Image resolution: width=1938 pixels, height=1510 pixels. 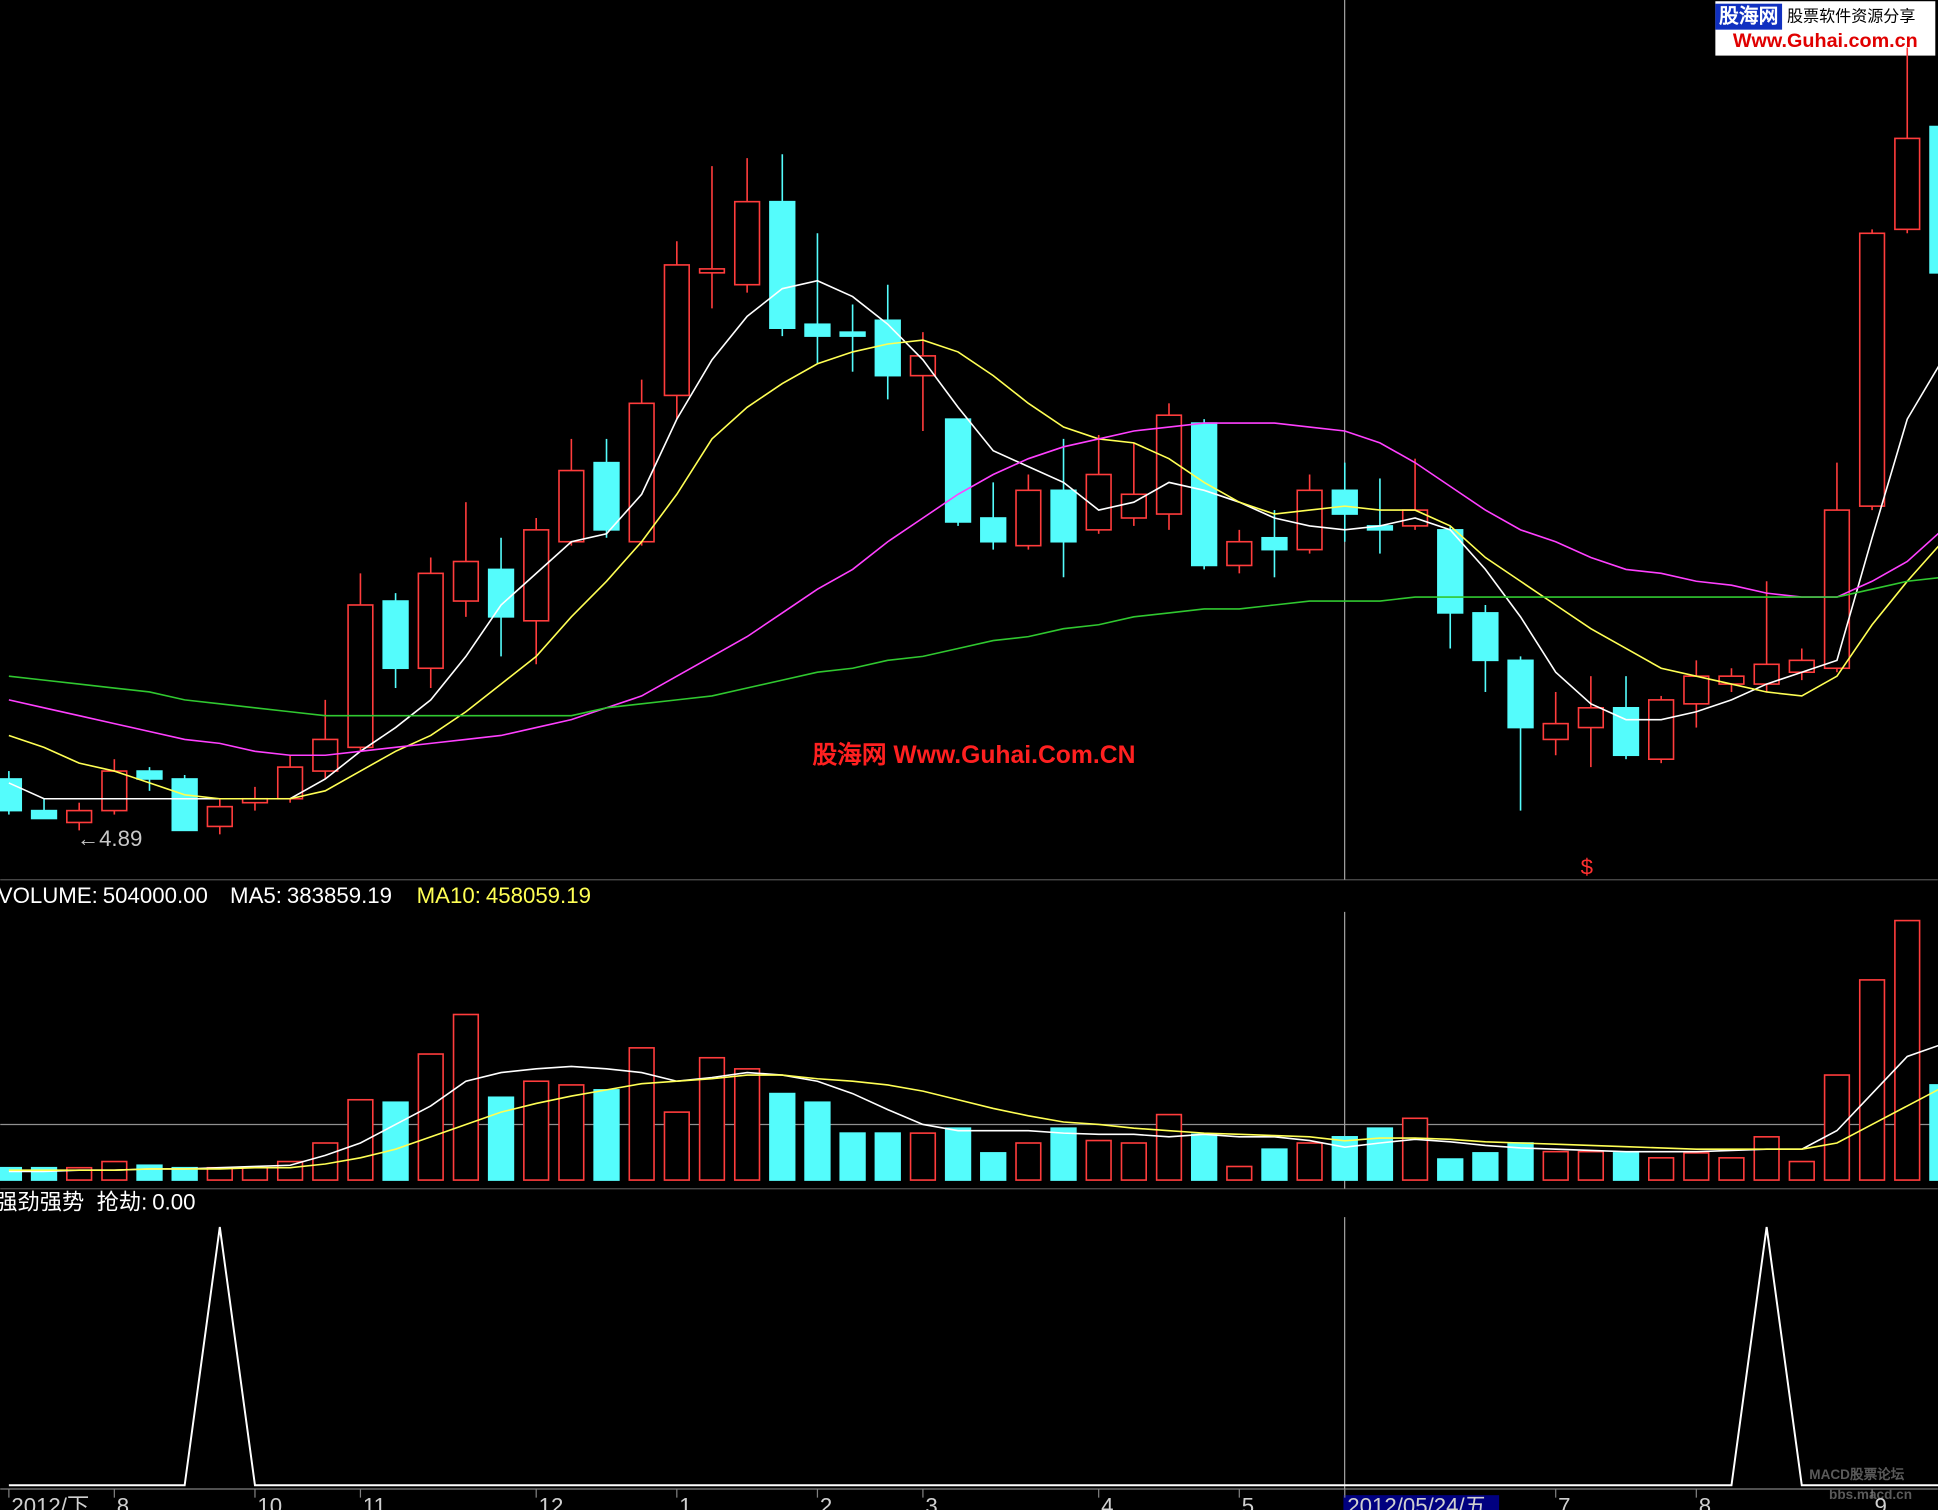 What do you see at coordinates (826, 1501) in the screenshot?
I see `x-tick-label: 2` at bounding box center [826, 1501].